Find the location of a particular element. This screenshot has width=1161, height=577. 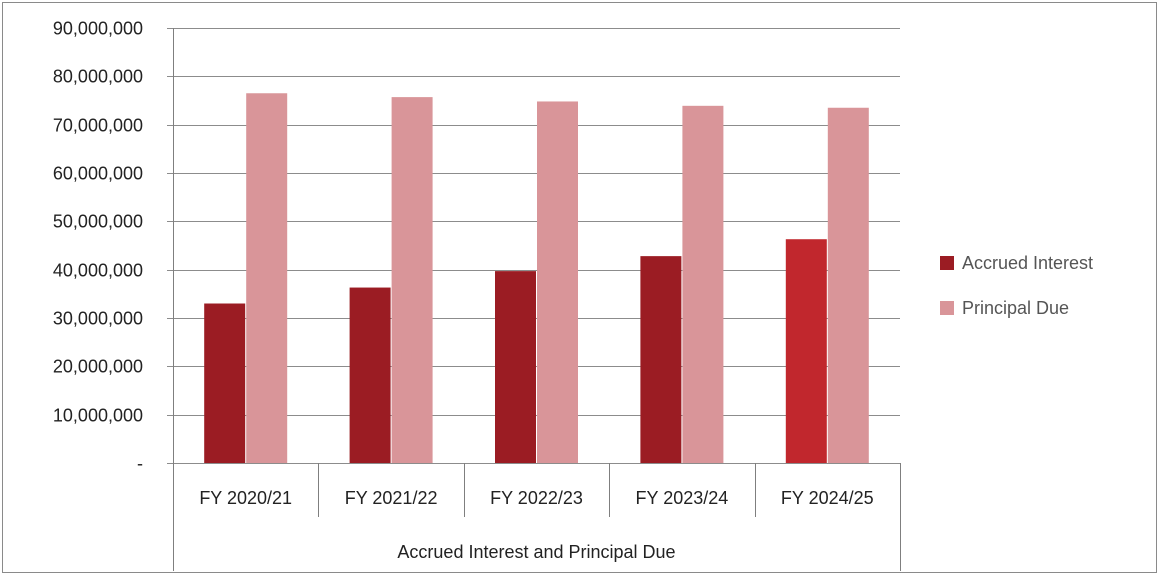

y-tick-label: 90,000,000 is located at coordinates (98, 29).